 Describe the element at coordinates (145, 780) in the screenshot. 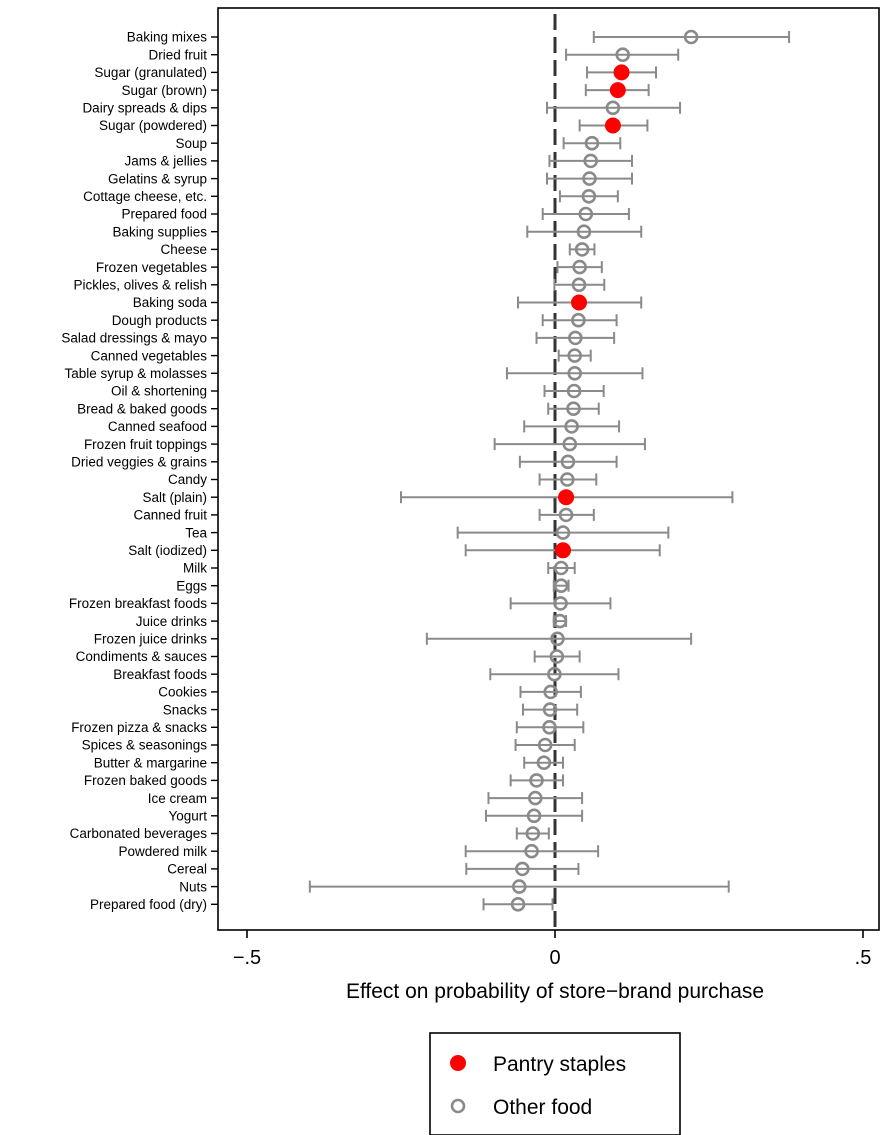

I see `category-label: Frozen baked goods` at that location.